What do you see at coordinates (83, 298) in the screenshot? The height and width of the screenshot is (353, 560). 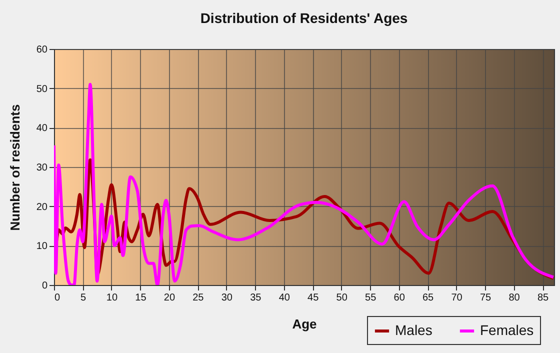 I see `x-tick-label: 5` at bounding box center [83, 298].